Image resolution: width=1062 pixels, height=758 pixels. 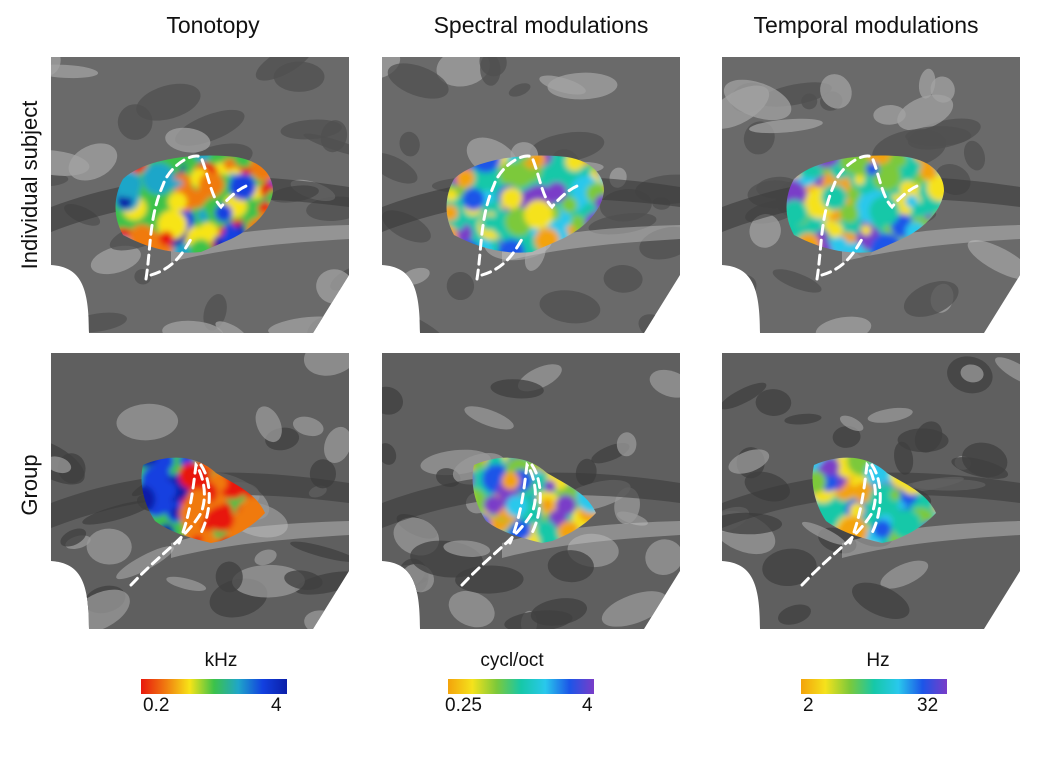 What do you see at coordinates (871, 491) in the screenshot?
I see `panel-group-temporal` at bounding box center [871, 491].